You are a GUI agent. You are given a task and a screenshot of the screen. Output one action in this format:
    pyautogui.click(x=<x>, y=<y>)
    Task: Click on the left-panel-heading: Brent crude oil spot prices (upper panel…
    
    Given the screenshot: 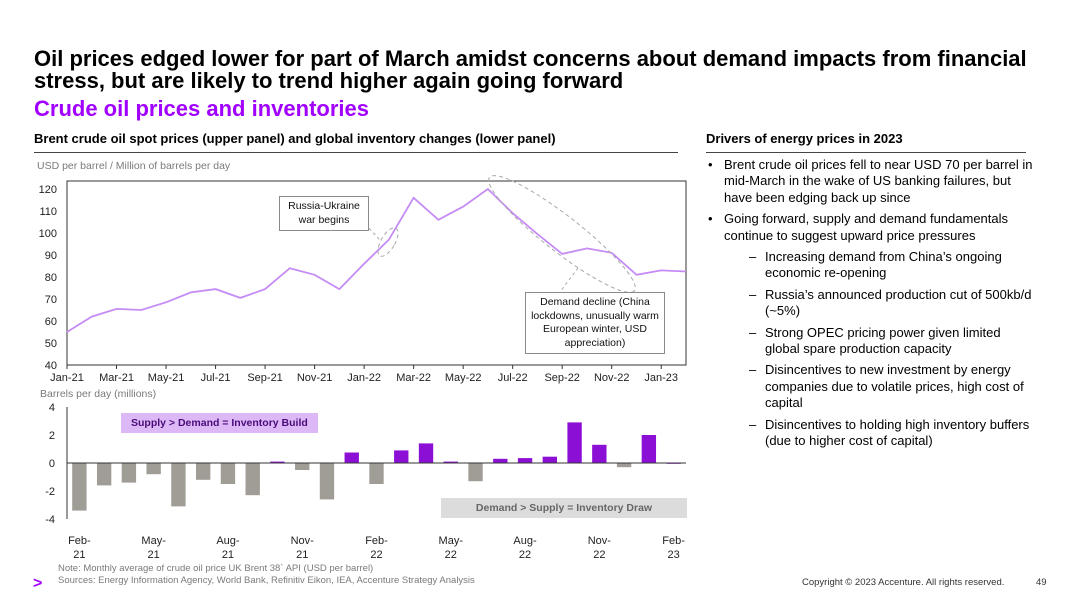 What is the action you would take?
    pyautogui.click(x=356, y=142)
    